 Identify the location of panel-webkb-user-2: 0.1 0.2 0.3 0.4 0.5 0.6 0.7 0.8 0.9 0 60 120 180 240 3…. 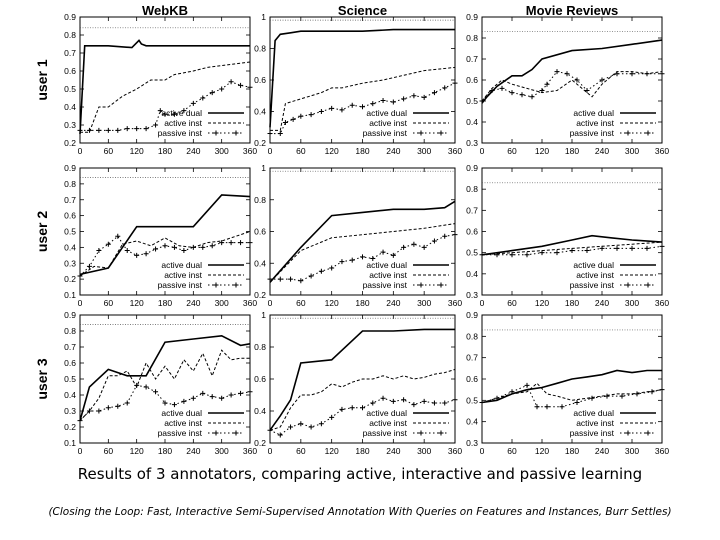
(160, 235).